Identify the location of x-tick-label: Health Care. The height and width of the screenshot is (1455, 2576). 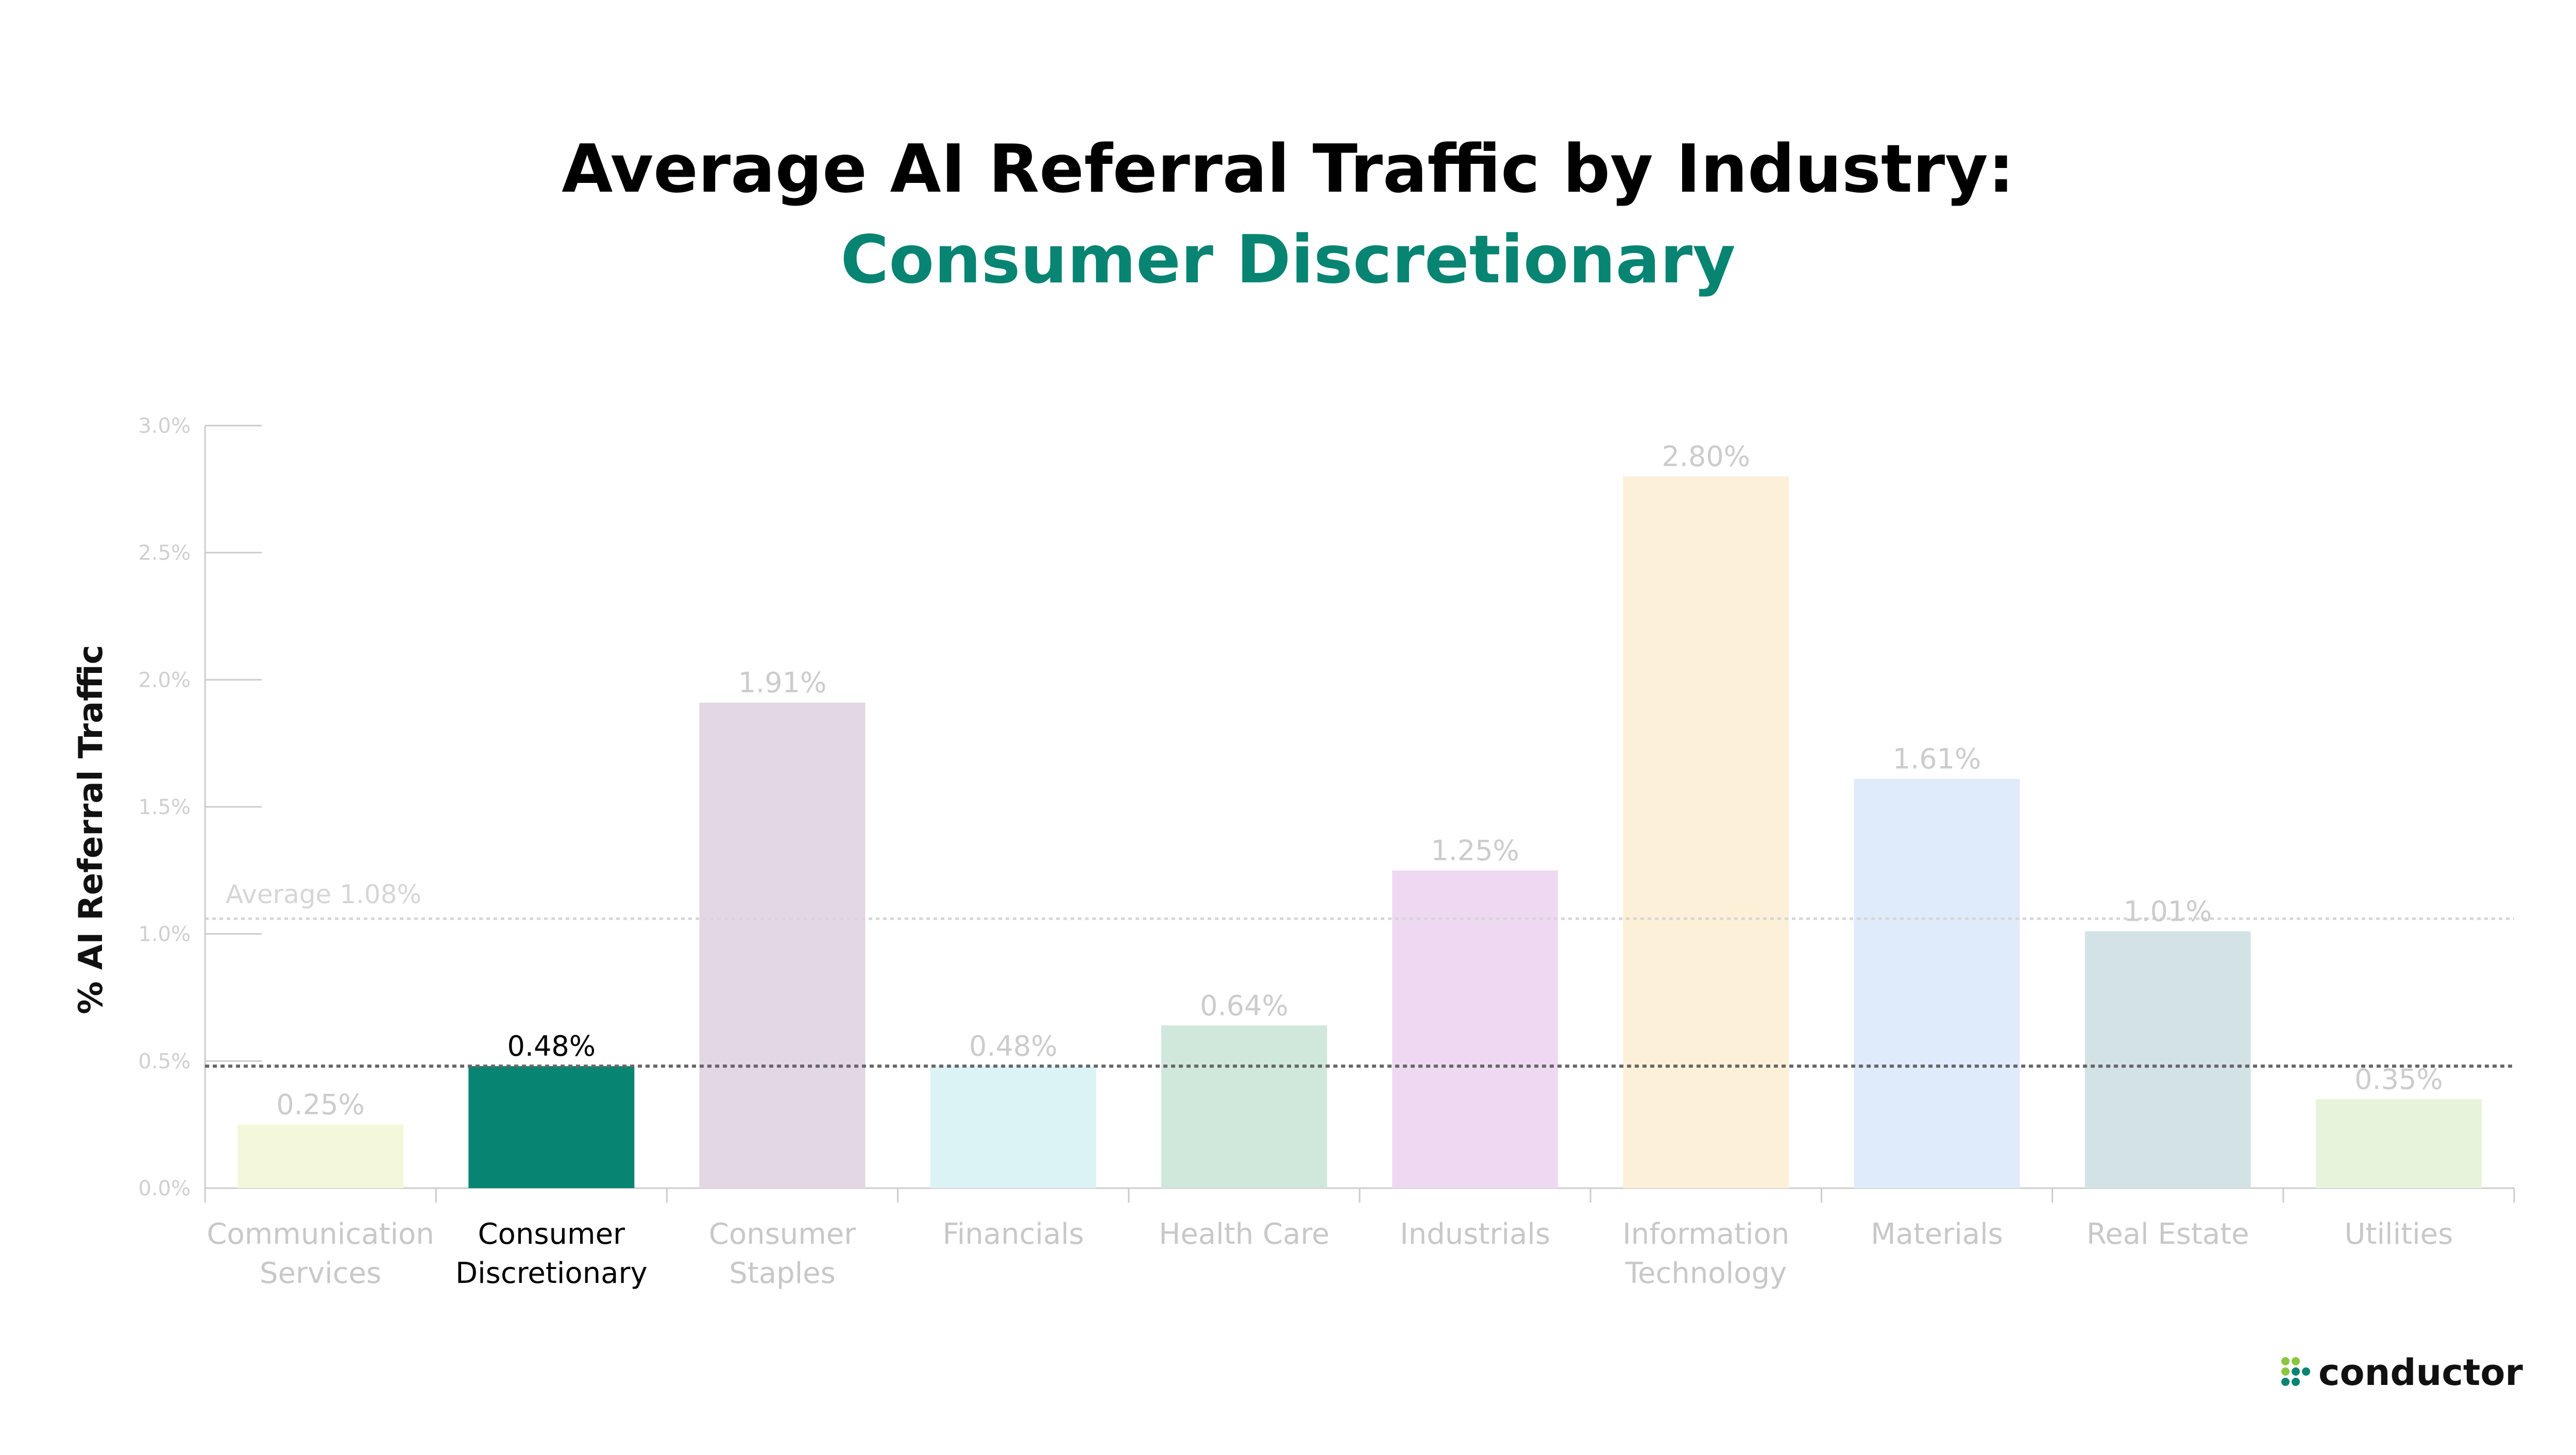
(1244, 1234).